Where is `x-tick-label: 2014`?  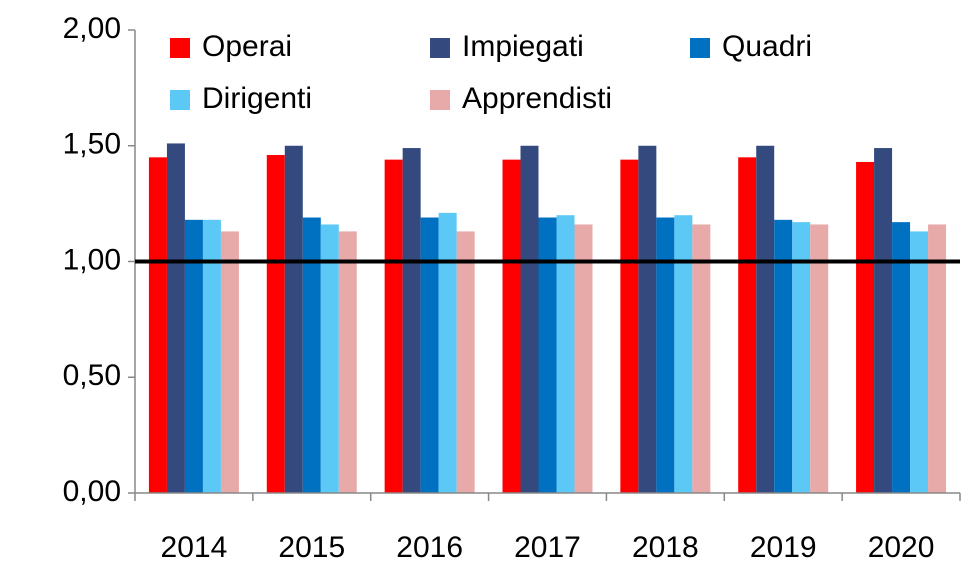
x-tick-label: 2014 is located at coordinates (194, 547).